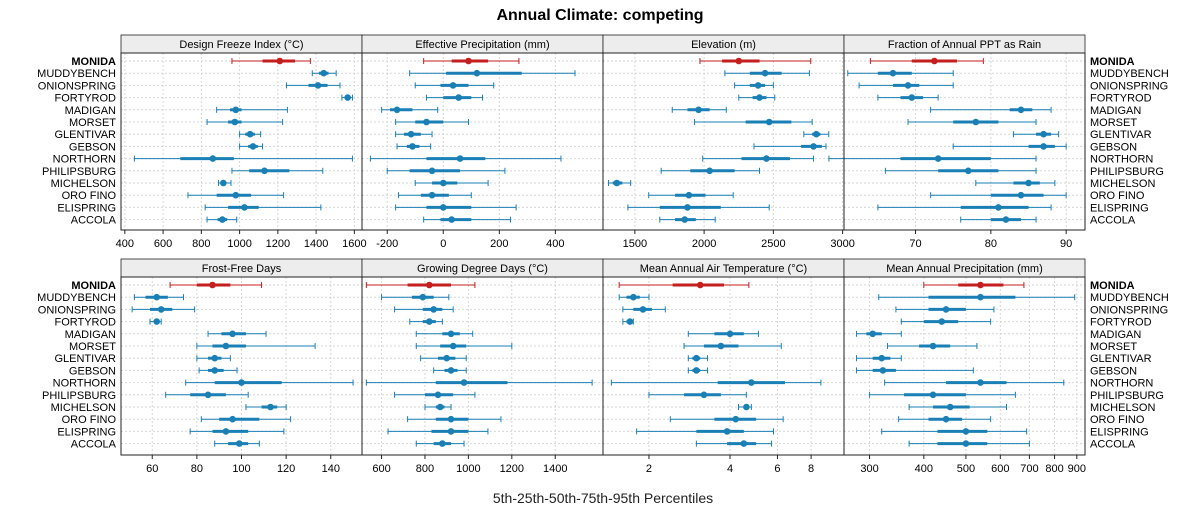 The height and width of the screenshot is (525, 1200). What do you see at coordinates (1115, 335) in the screenshot?
I see `site-label-right: MADIGAN` at bounding box center [1115, 335].